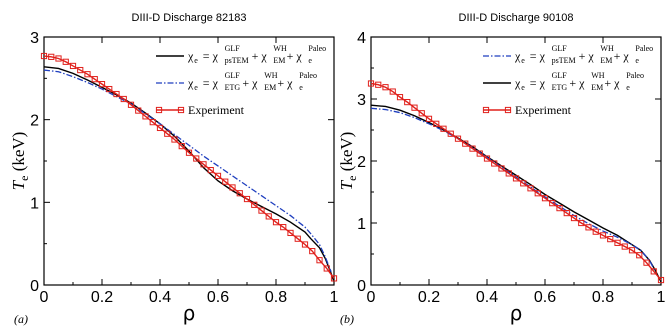  Describe the element at coordinates (516, 313) in the screenshot. I see `x-axis-label: ρ` at that location.